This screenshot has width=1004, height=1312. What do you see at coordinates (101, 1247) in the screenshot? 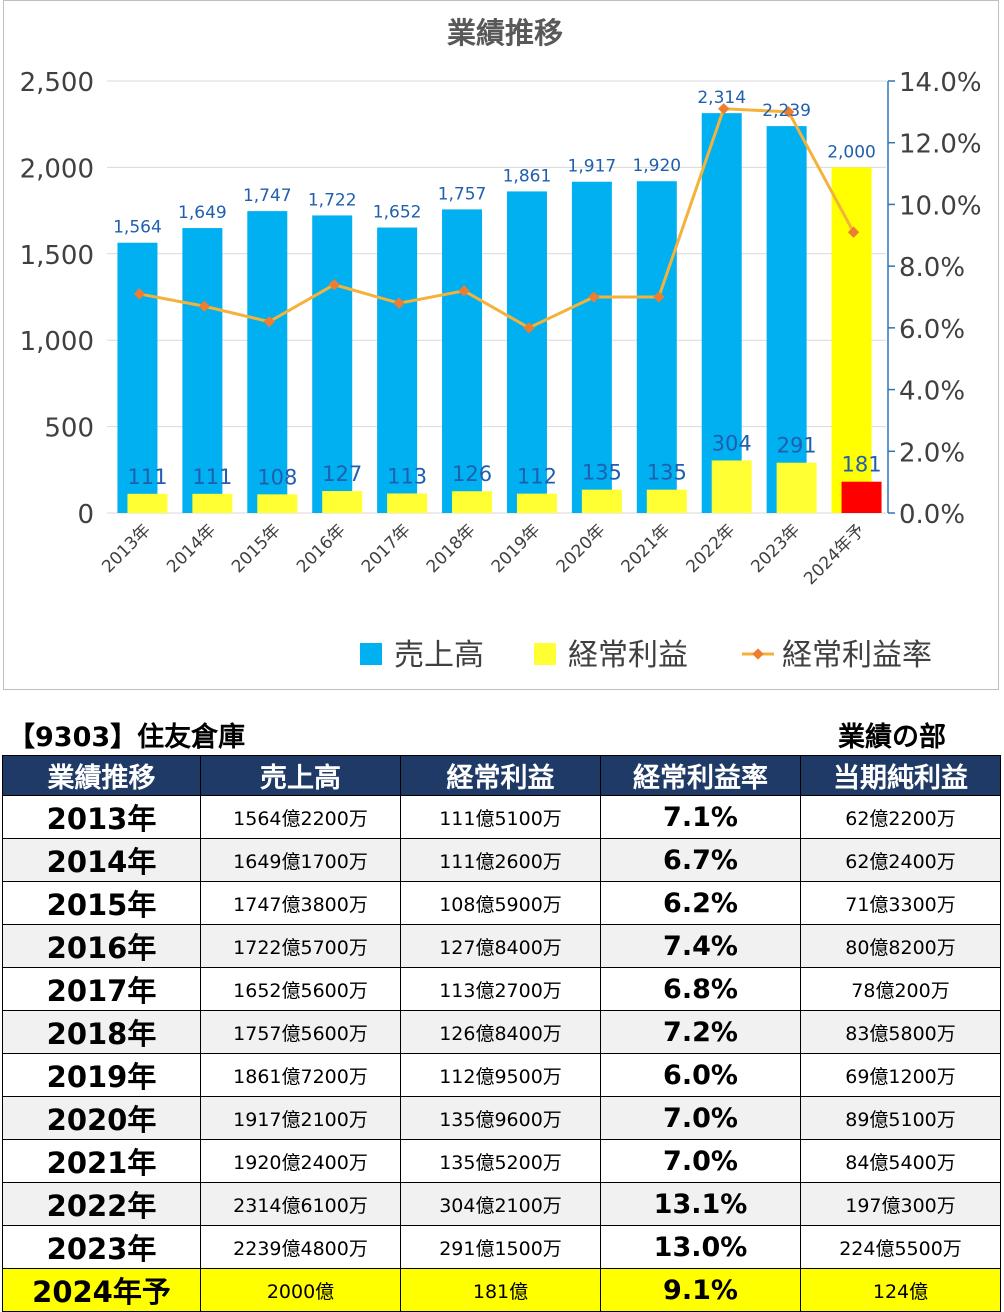
I see `cell-year: 2023年` at bounding box center [101, 1247].